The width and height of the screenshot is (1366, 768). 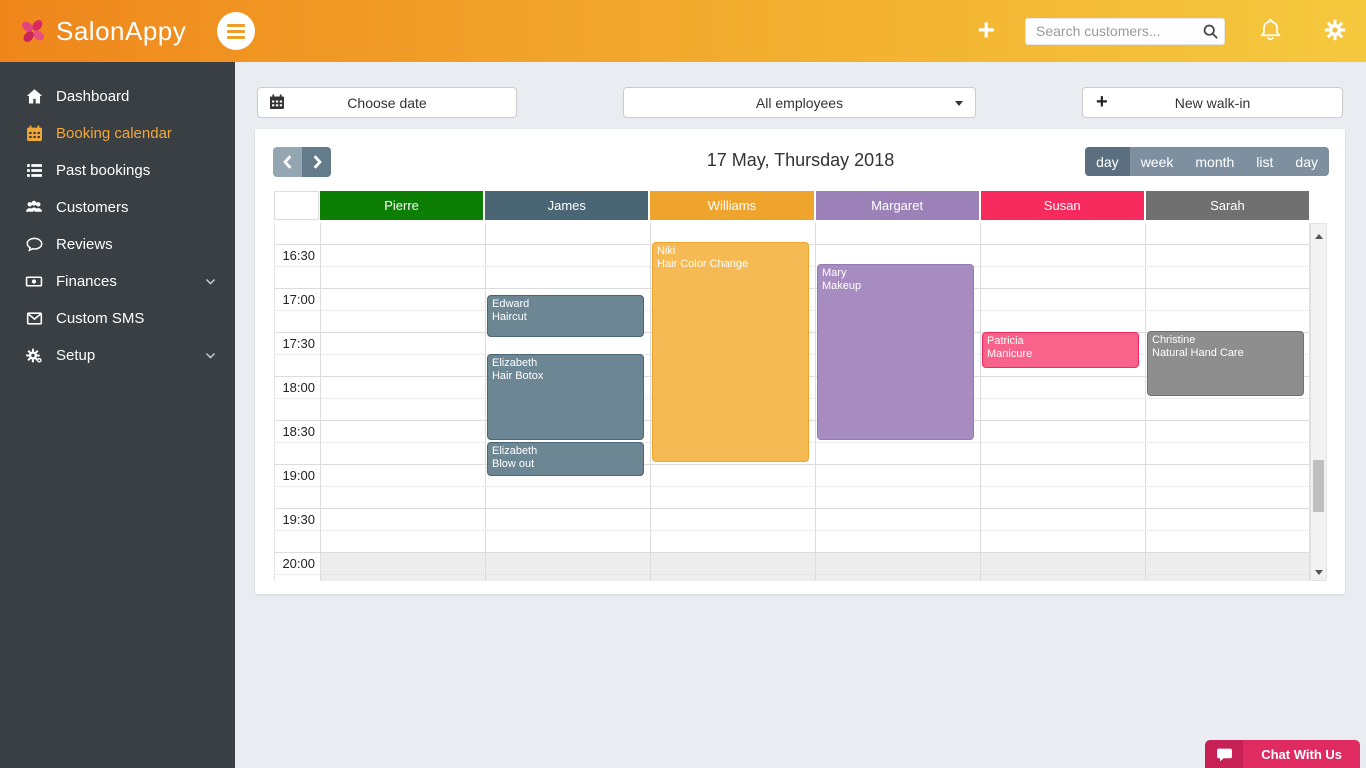 I want to click on time-label: 16:30, so click(x=298, y=255).